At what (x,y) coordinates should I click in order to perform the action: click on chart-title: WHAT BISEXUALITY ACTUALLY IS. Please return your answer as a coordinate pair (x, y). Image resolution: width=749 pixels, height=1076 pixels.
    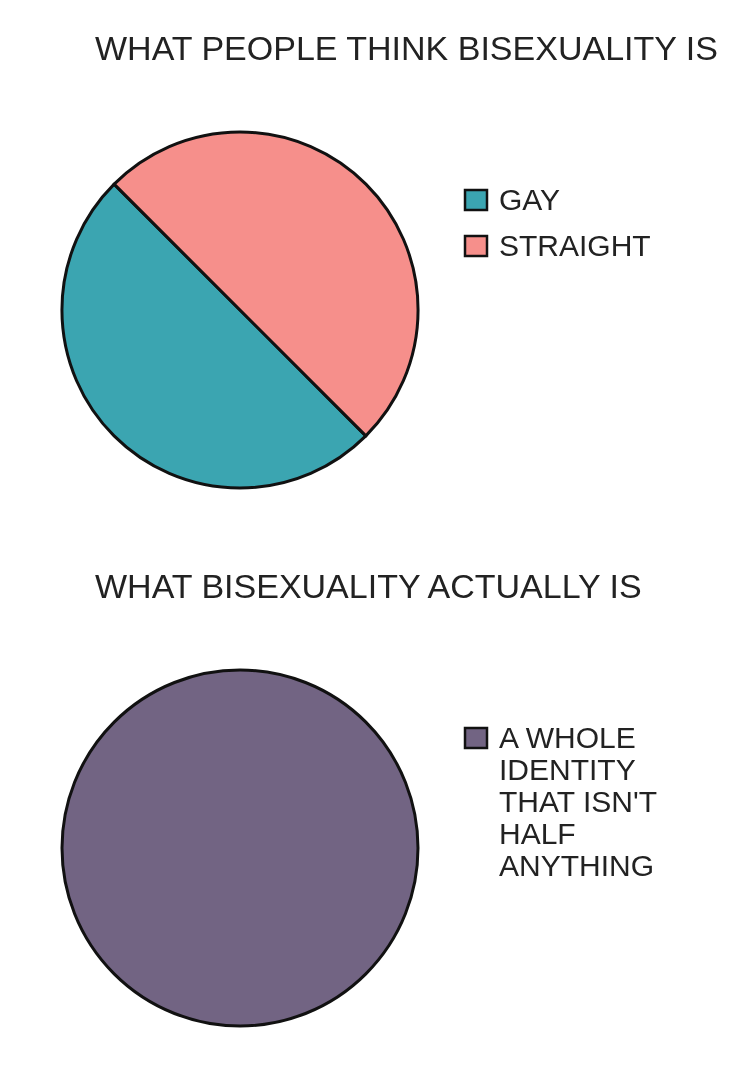
    Looking at the image, I should click on (368, 586).